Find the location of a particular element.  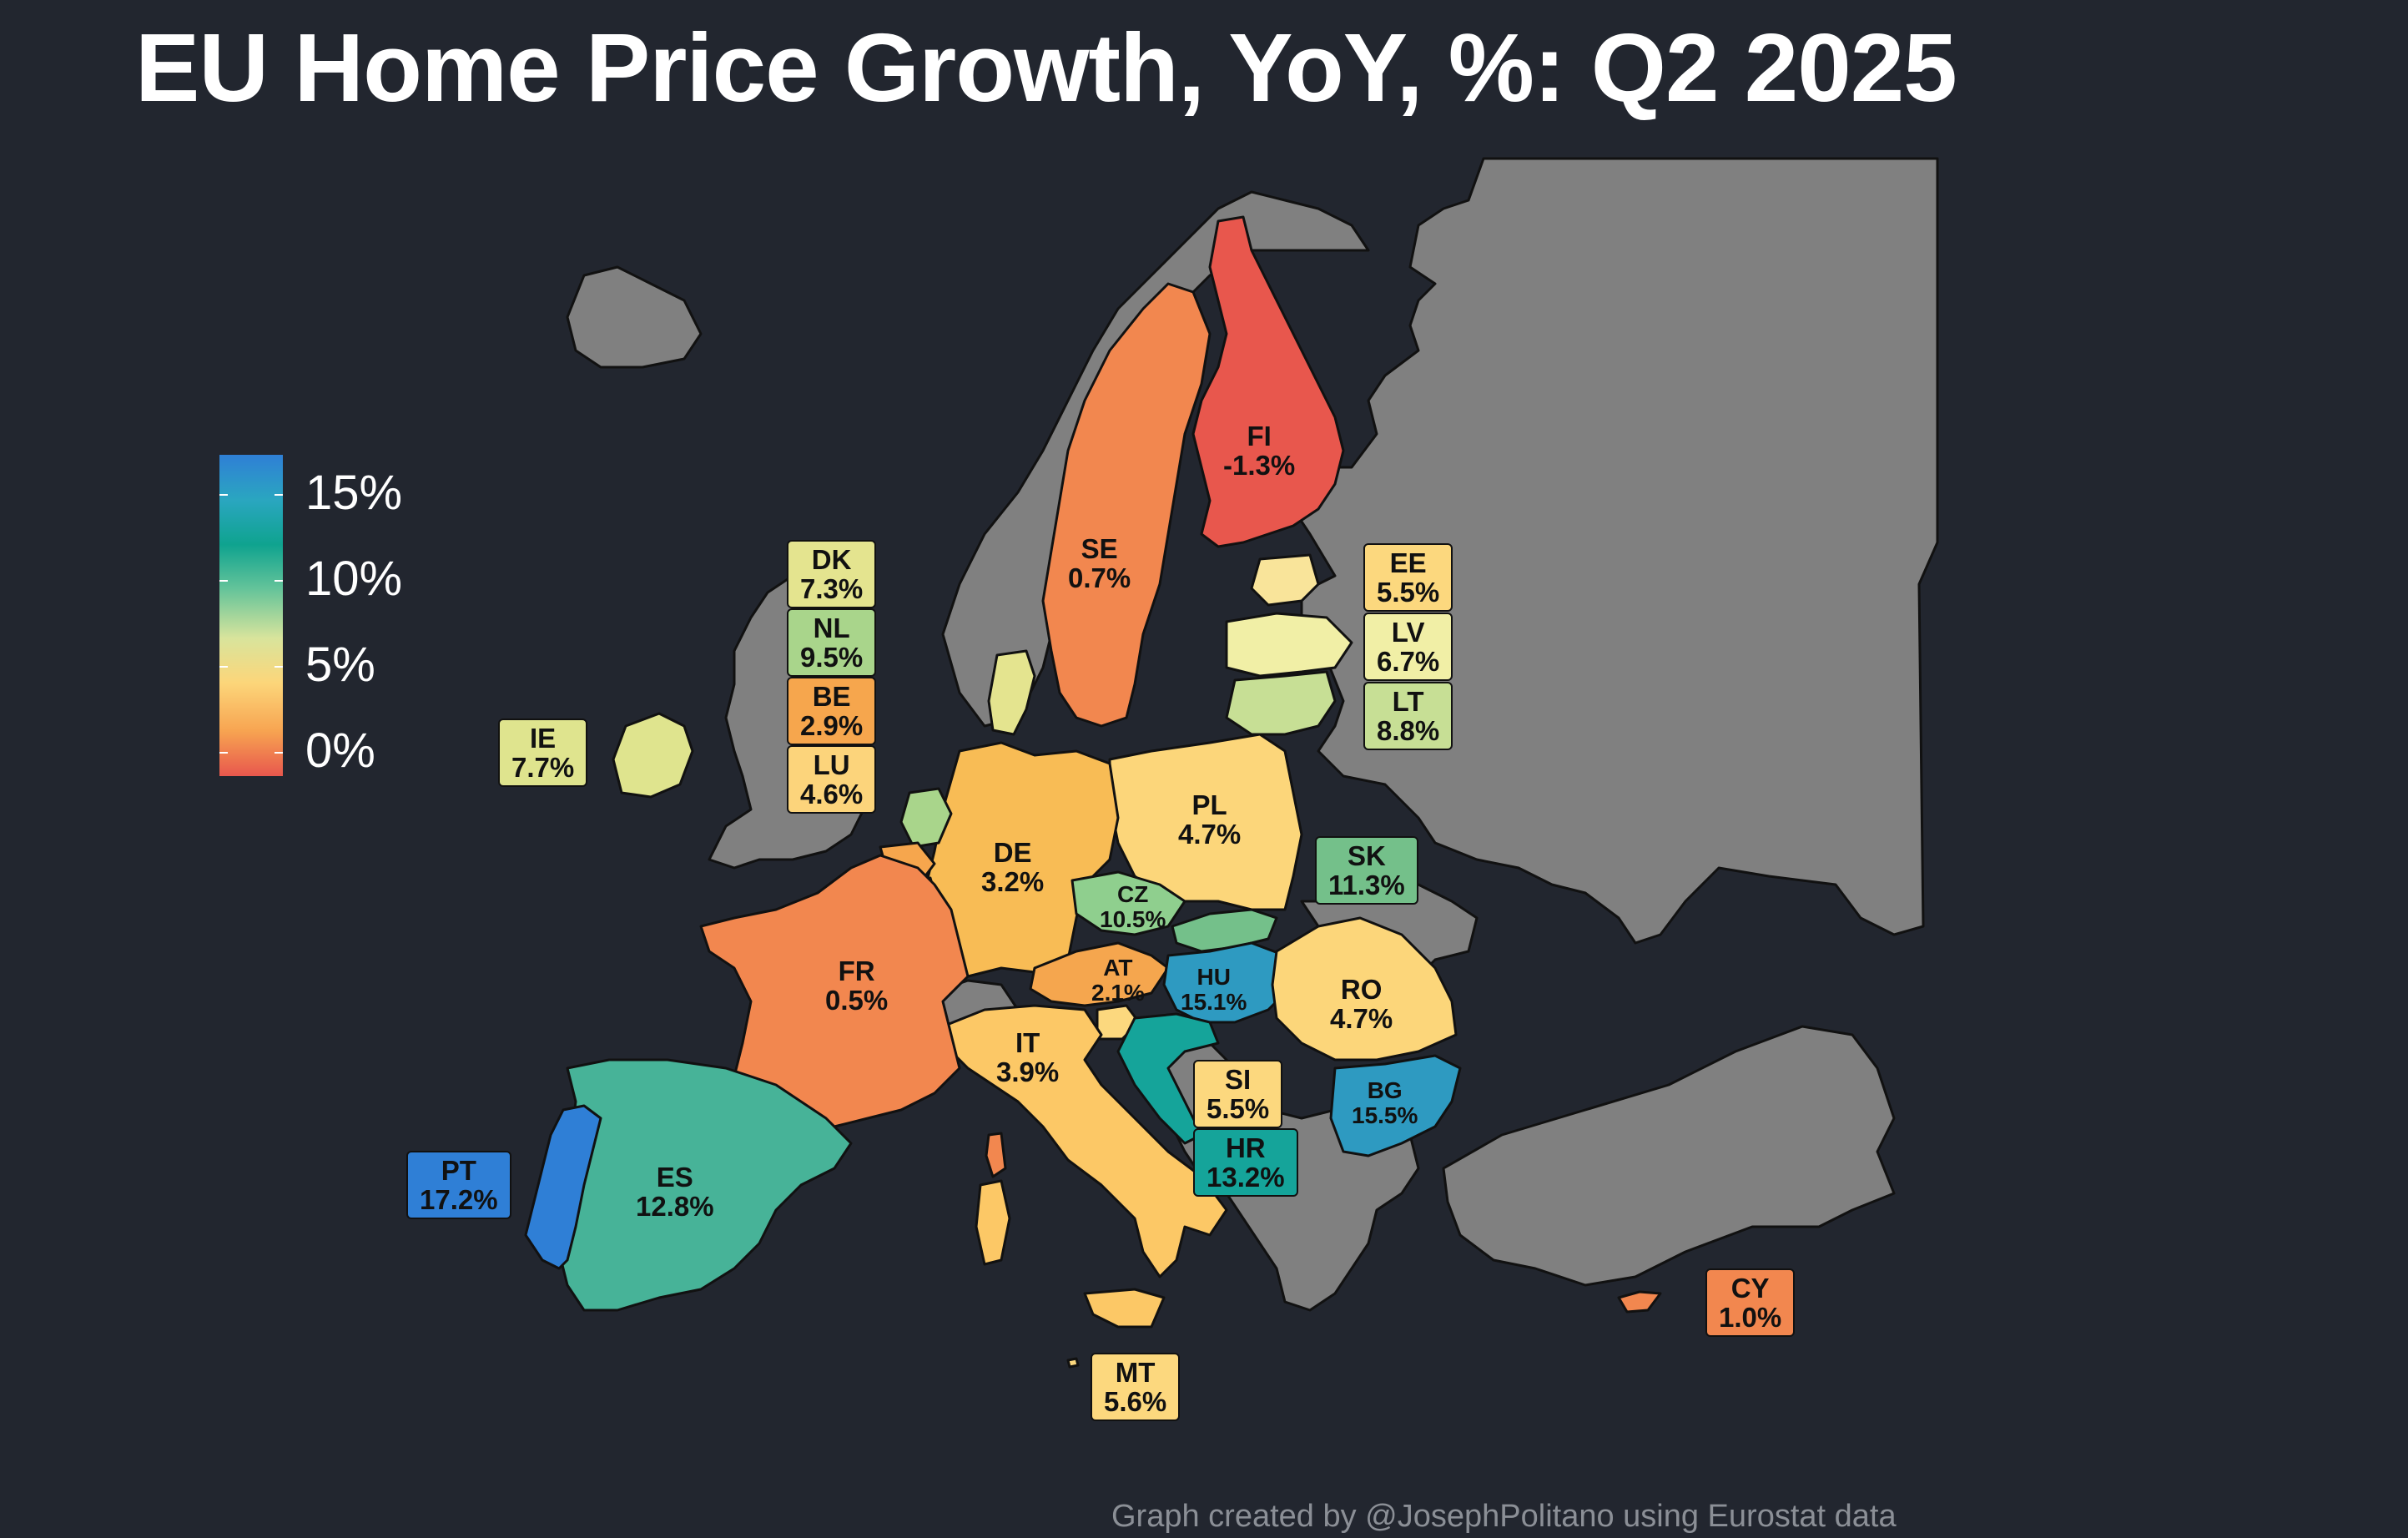

country-it is located at coordinates (1084, 1141).